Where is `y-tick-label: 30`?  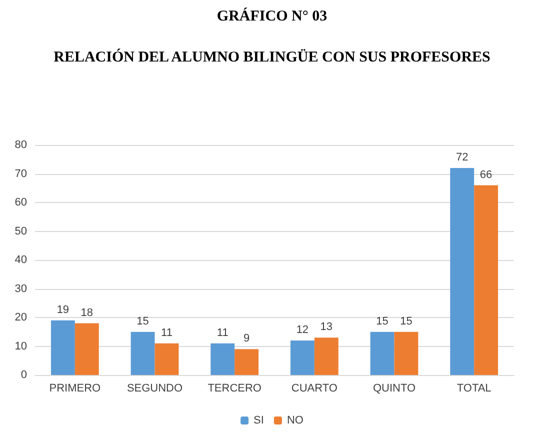 y-tick-label: 30 is located at coordinates (20, 288).